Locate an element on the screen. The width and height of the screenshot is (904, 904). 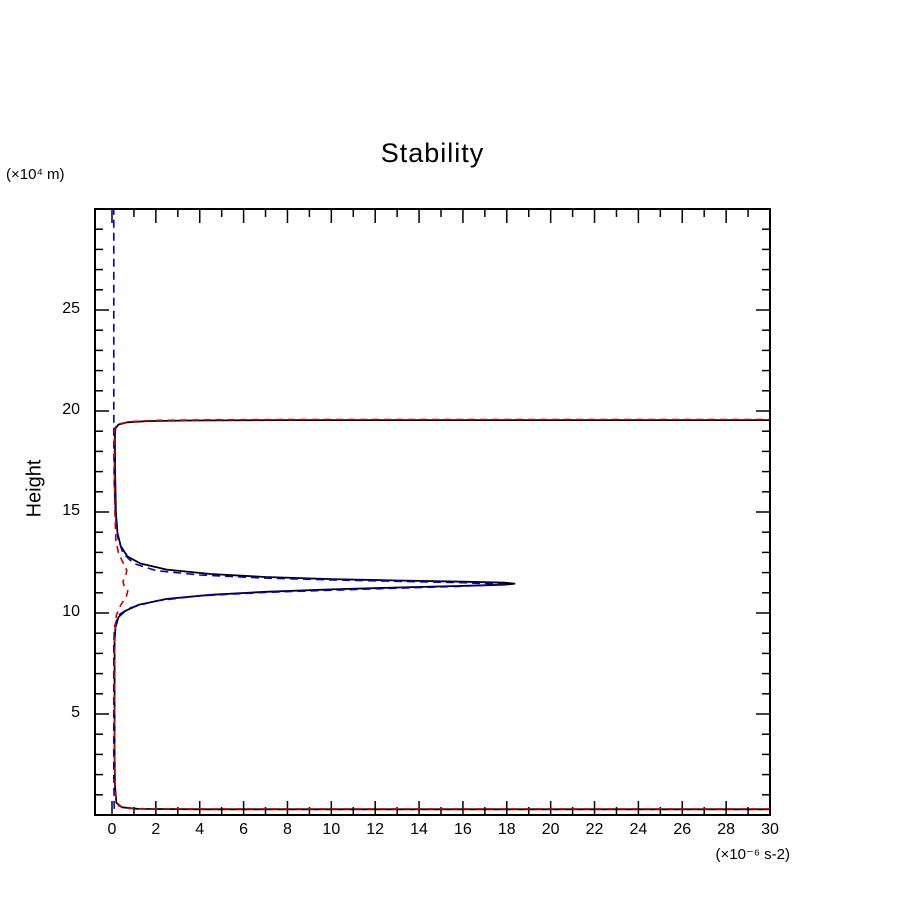
x-tick-label: 0 is located at coordinates (112, 829).